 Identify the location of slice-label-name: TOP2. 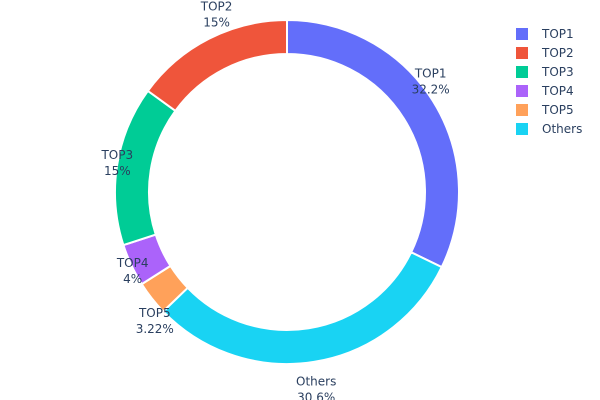
(216, 6).